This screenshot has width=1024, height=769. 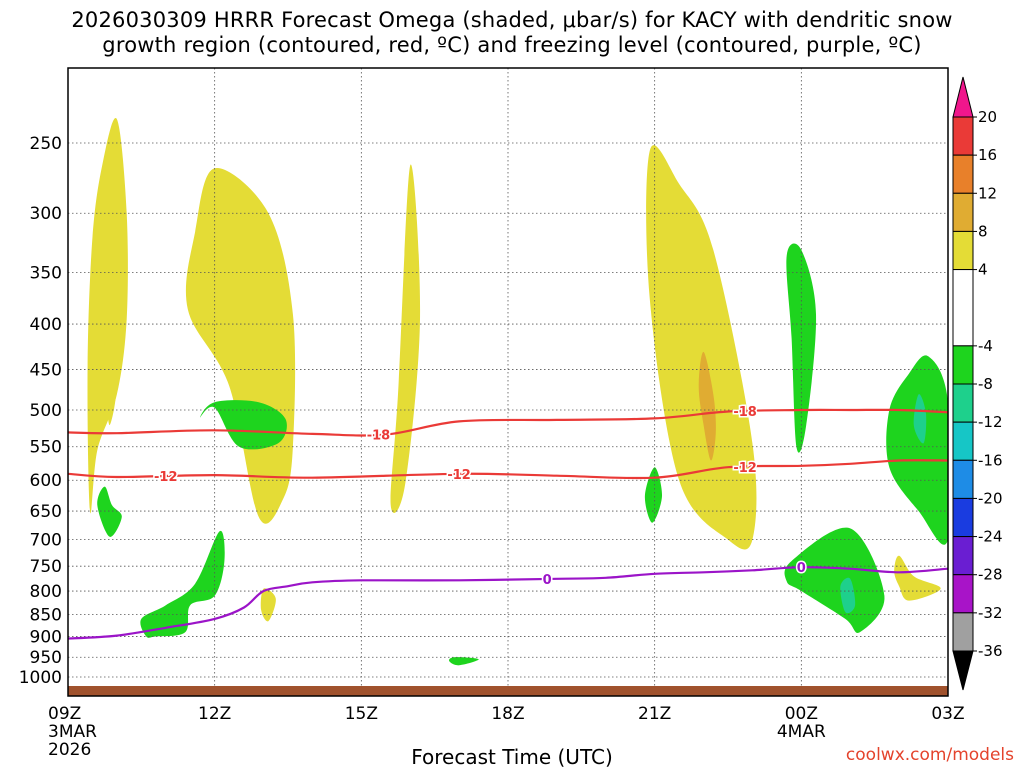 I want to click on colorbar-label--4: -4, so click(x=985, y=346).